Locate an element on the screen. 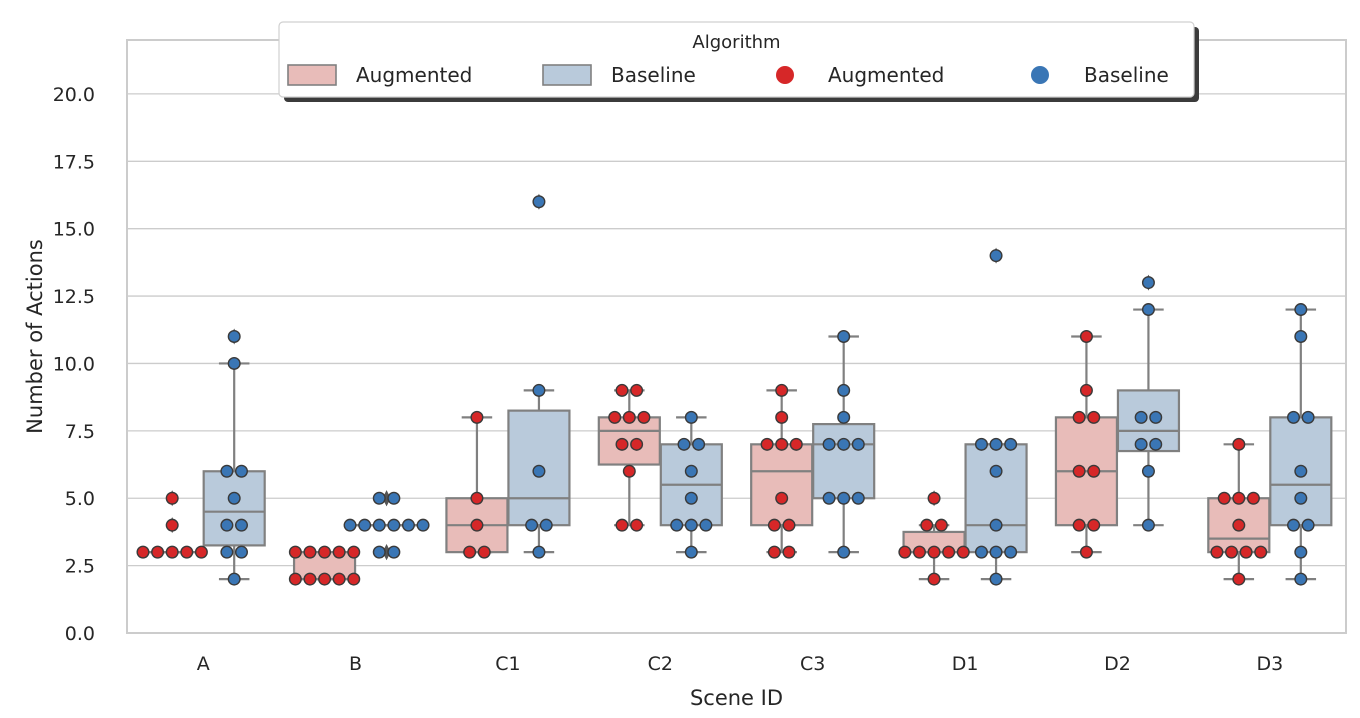  box-baseline-d2 is located at coordinates (1148, 421).